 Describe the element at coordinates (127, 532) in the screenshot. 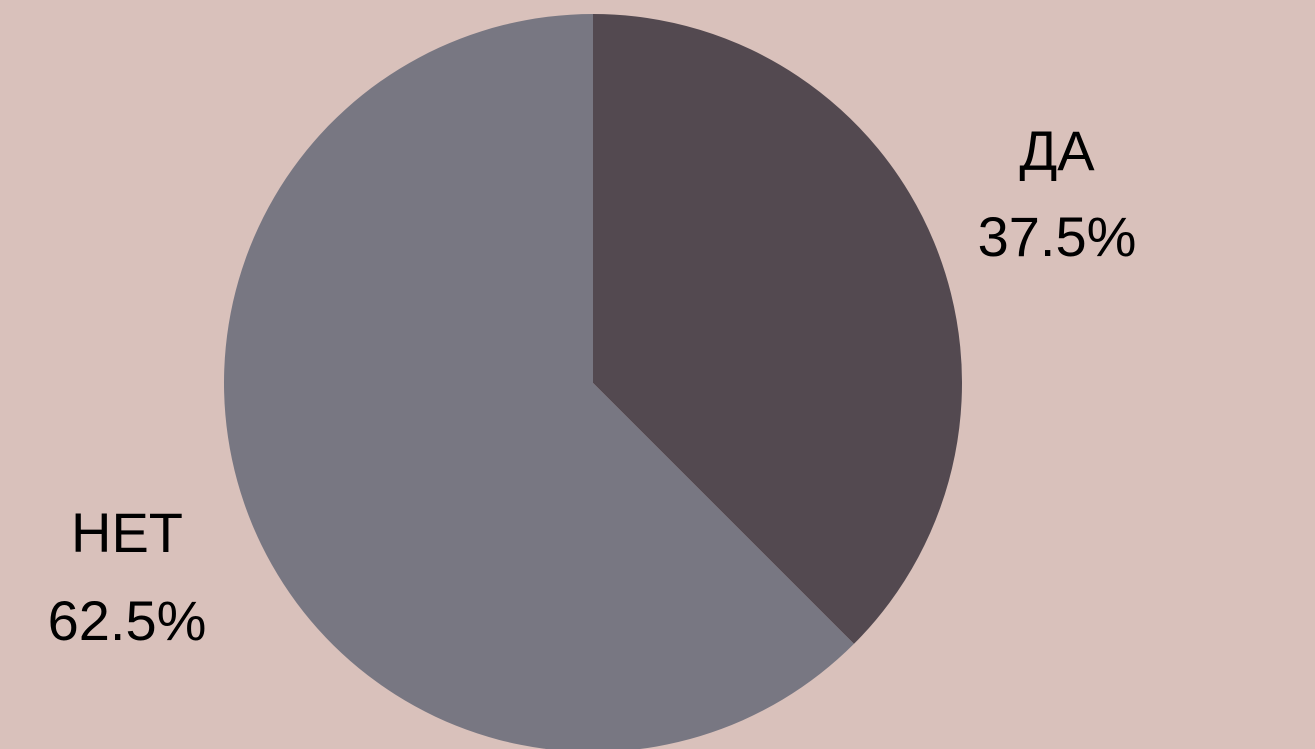

I see `slice-category-label: НЕТ` at that location.